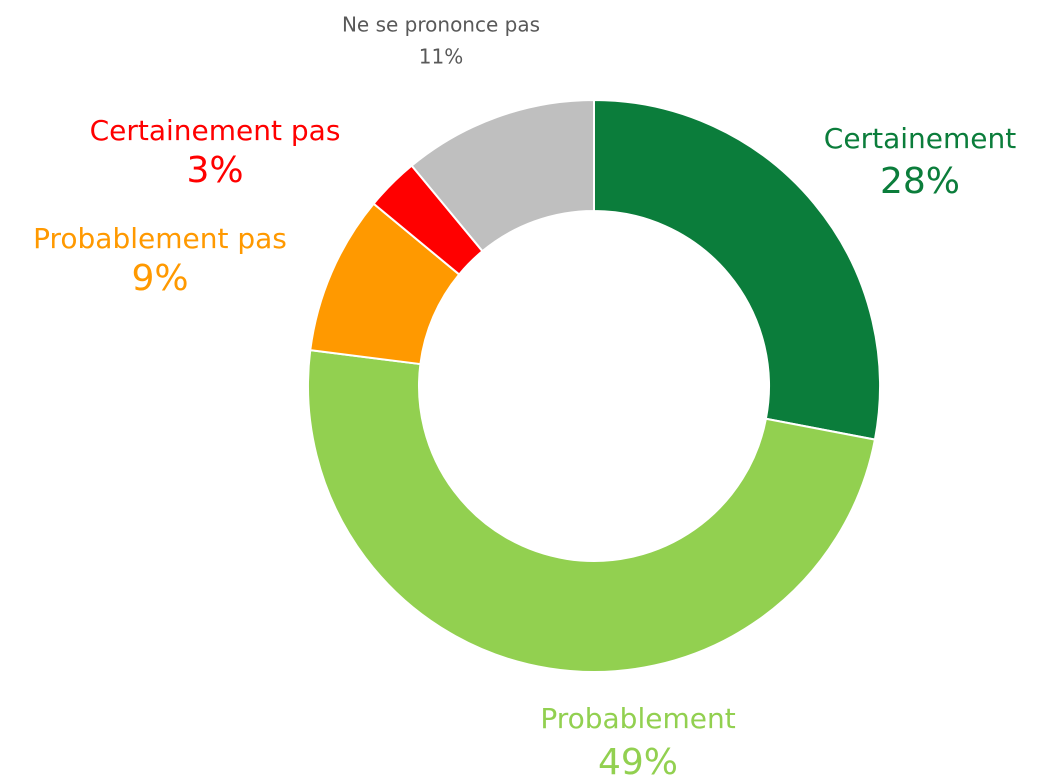  Describe the element at coordinates (214, 170) in the screenshot. I see `slice-value-label: 3%` at that location.